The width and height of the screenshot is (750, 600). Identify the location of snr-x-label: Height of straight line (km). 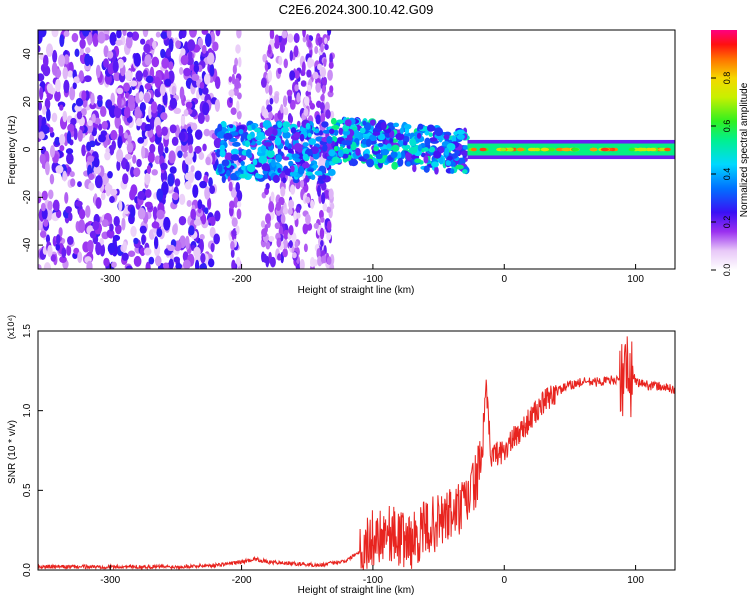
(356, 590).